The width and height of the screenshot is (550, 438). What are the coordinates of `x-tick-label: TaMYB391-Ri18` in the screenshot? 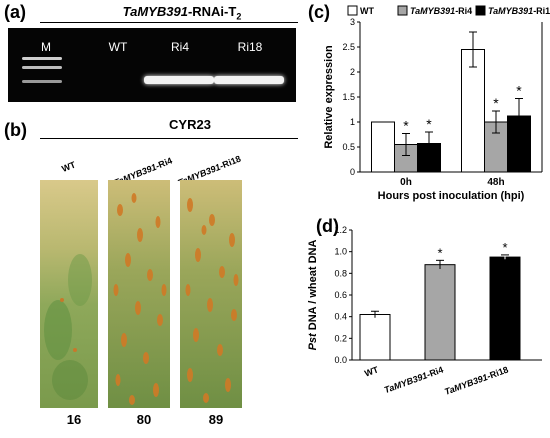 It's located at (476, 380).